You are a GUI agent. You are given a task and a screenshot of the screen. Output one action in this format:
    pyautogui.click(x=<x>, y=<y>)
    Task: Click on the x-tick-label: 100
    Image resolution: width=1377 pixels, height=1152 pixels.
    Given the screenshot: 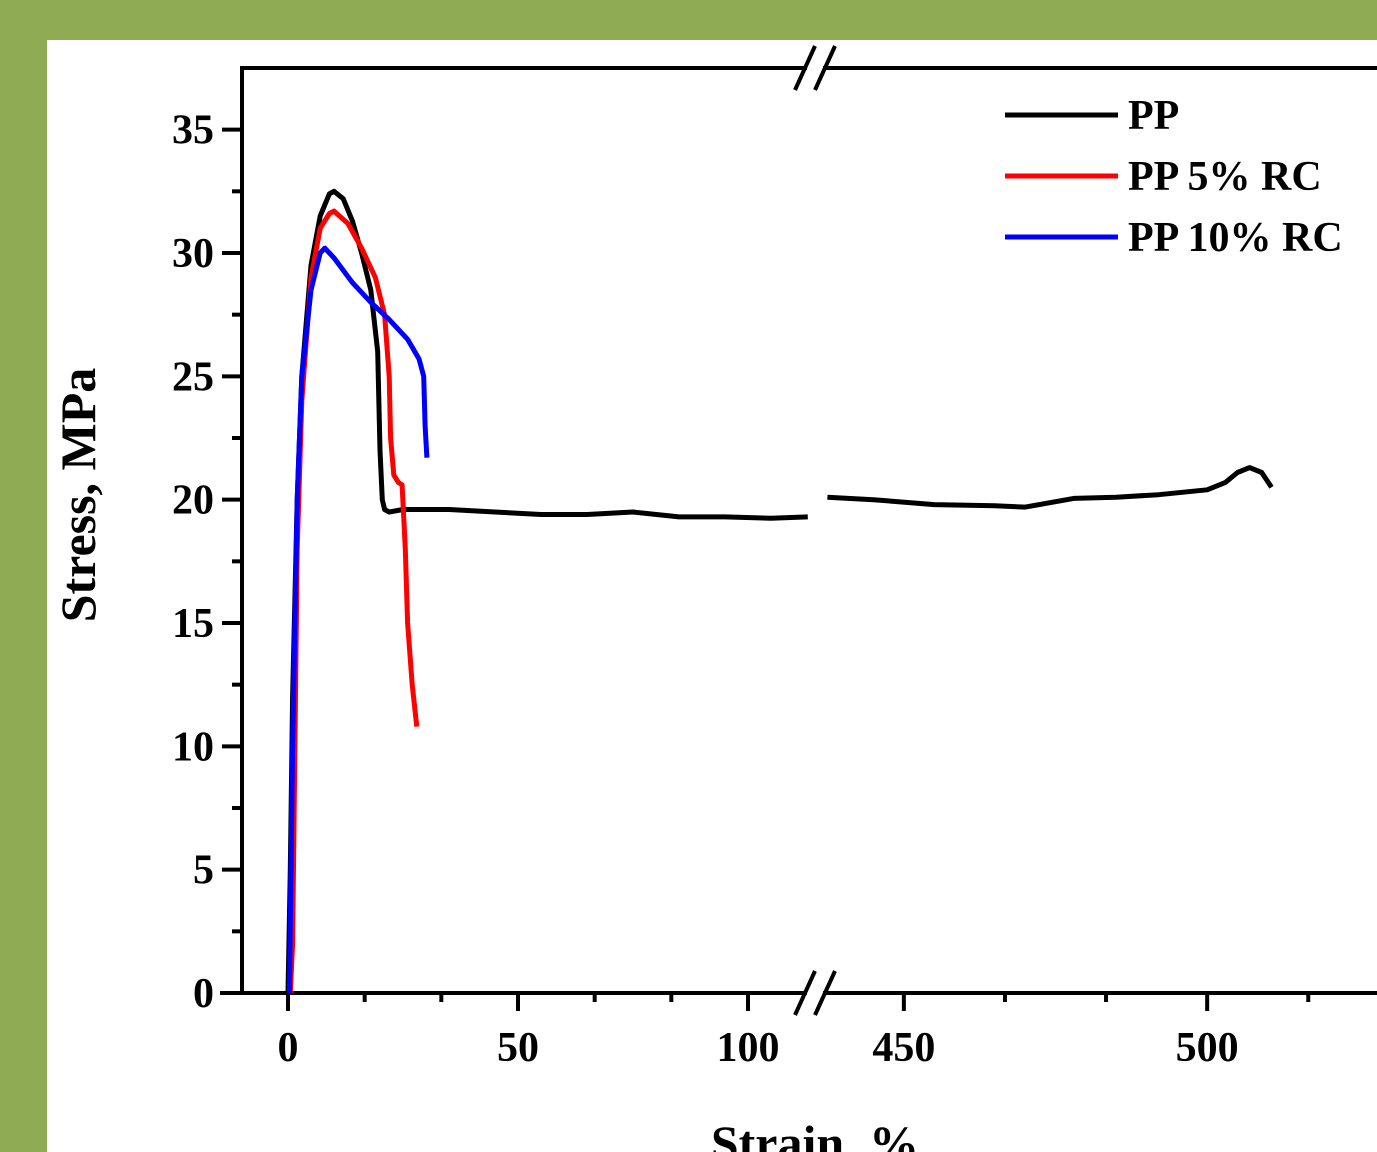 What is the action you would take?
    pyautogui.click(x=748, y=1048)
    